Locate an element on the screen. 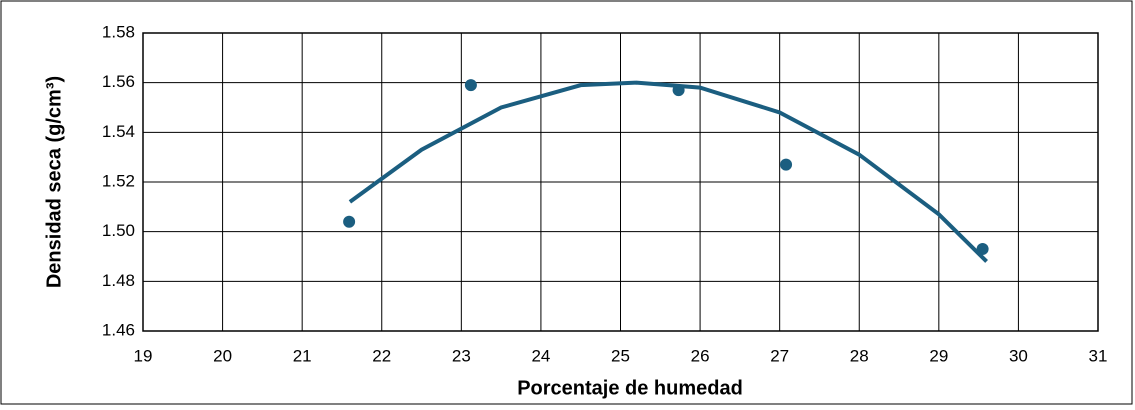  x-tick-label: 19 is located at coordinates (143, 355).